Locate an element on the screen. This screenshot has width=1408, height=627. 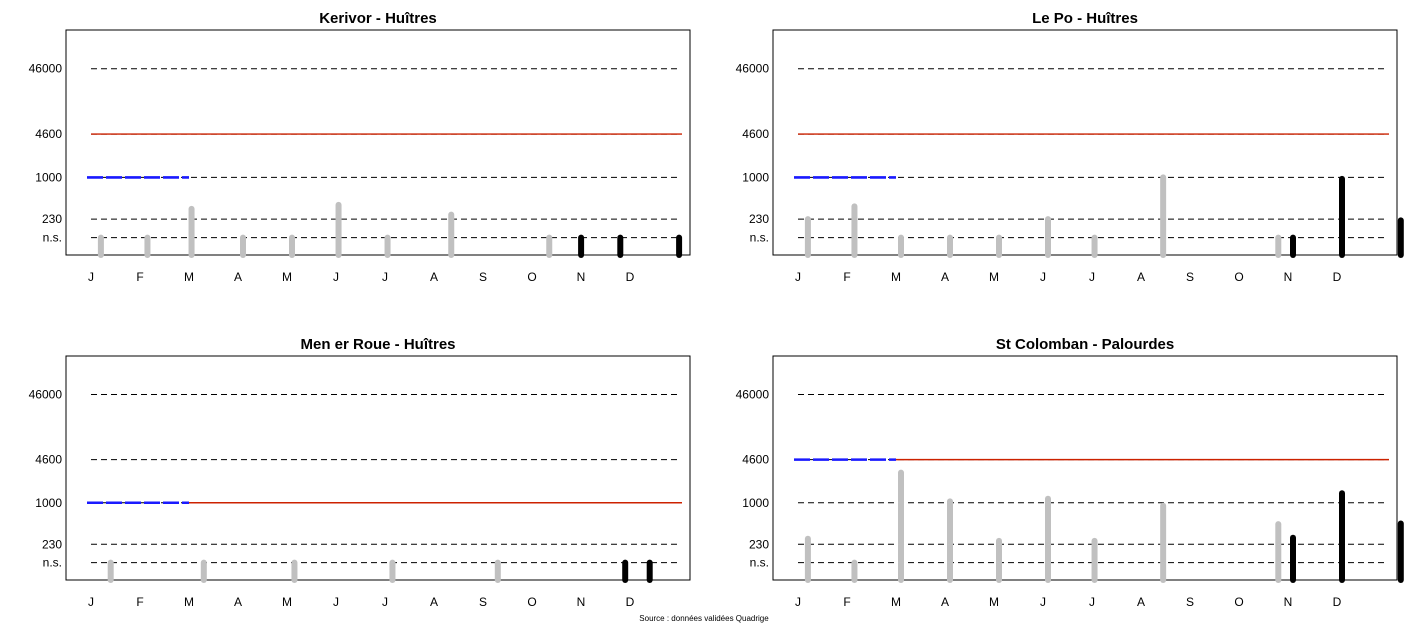
panel-title: St Colomban - Palourdes is located at coordinates (1085, 344).